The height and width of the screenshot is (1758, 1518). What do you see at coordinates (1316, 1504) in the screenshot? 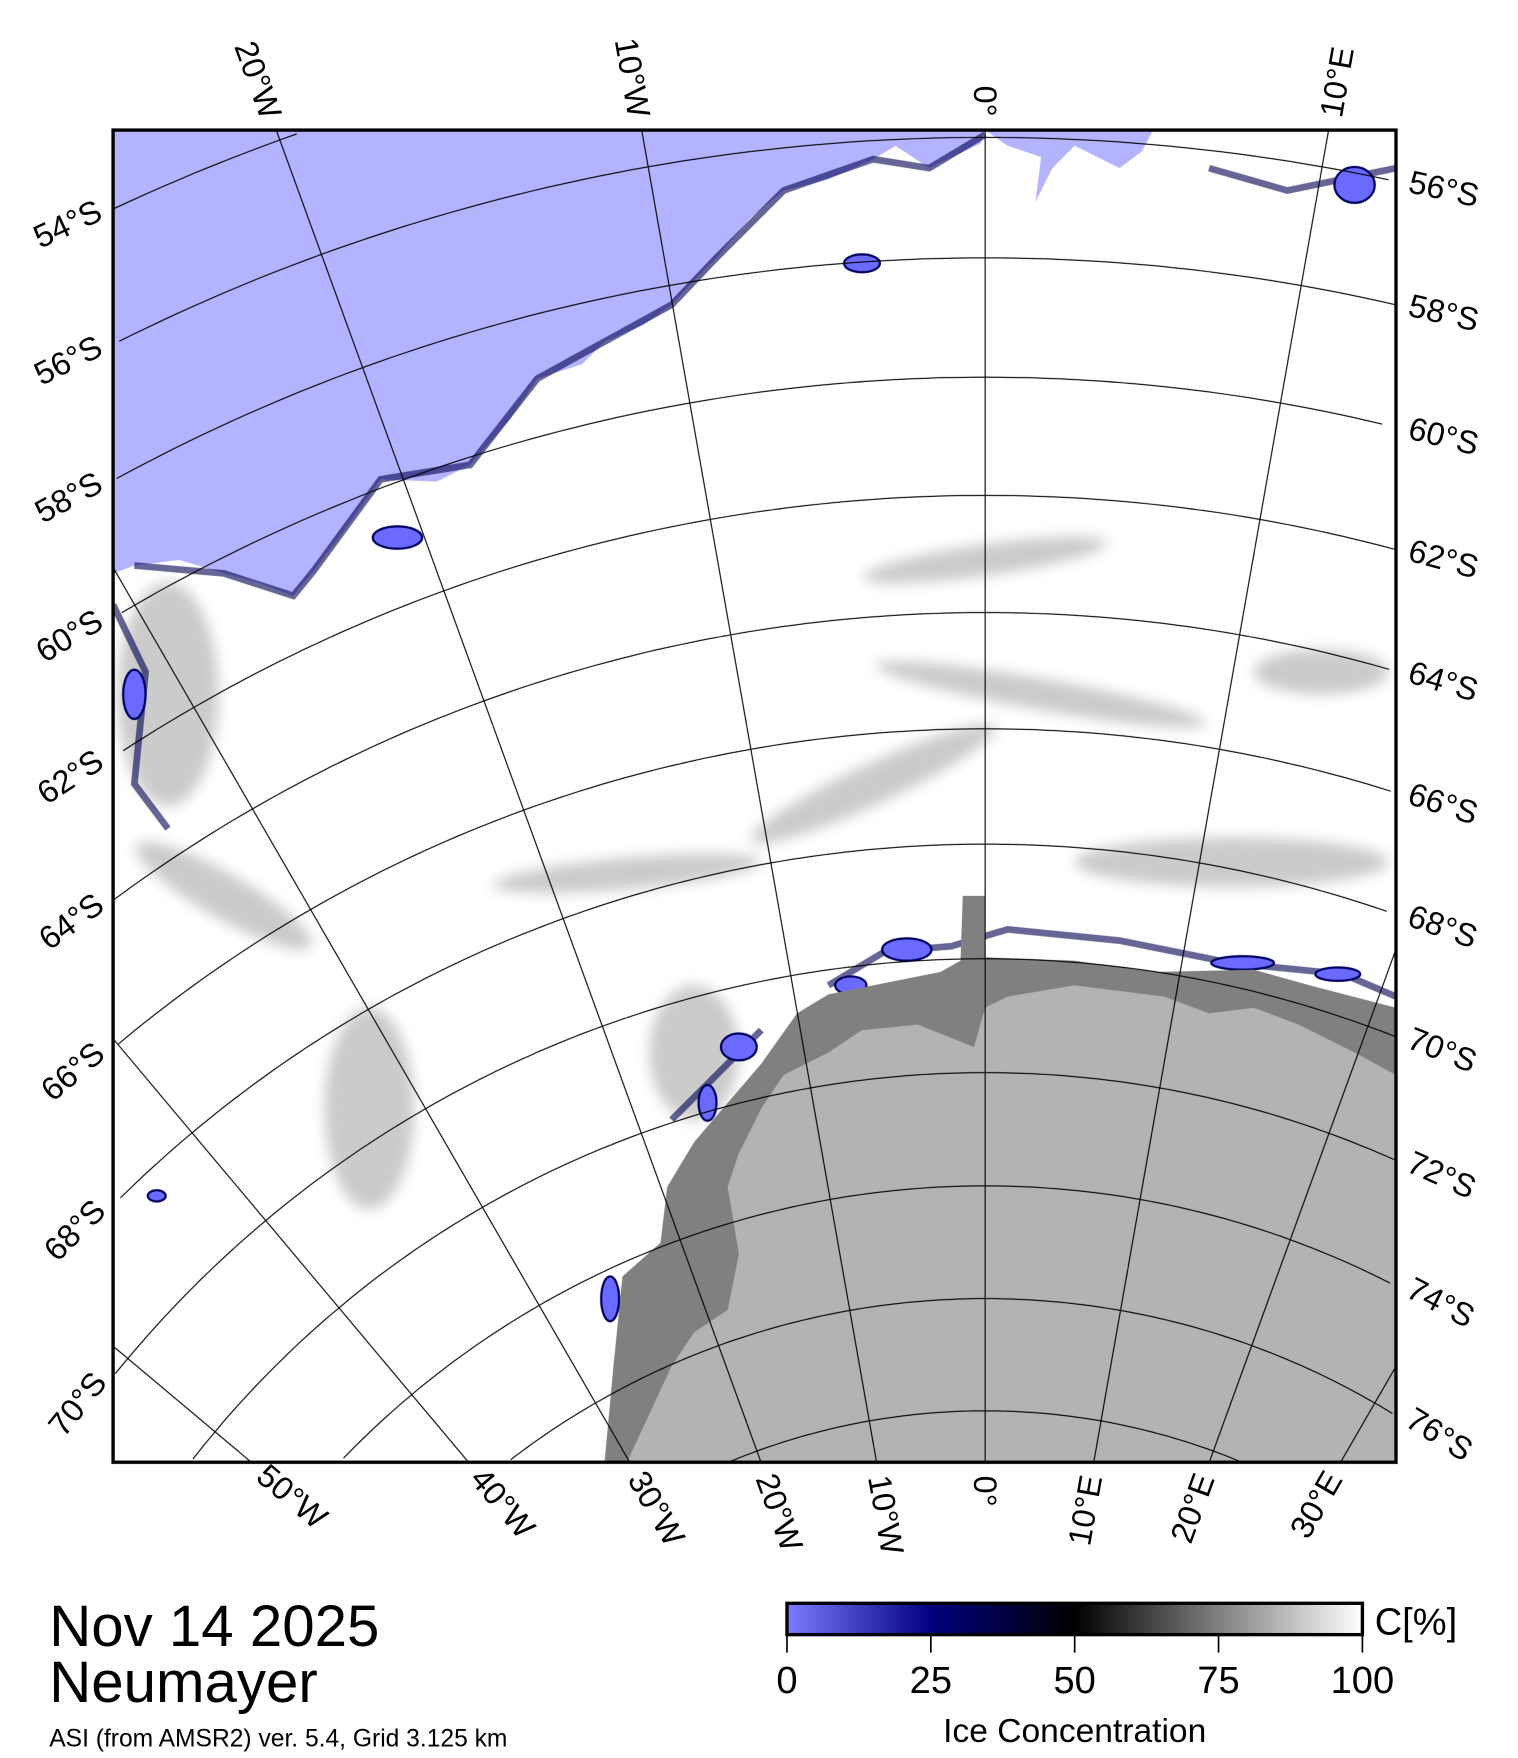
I see `bottom-longitude-label: 30°E` at bounding box center [1316, 1504].